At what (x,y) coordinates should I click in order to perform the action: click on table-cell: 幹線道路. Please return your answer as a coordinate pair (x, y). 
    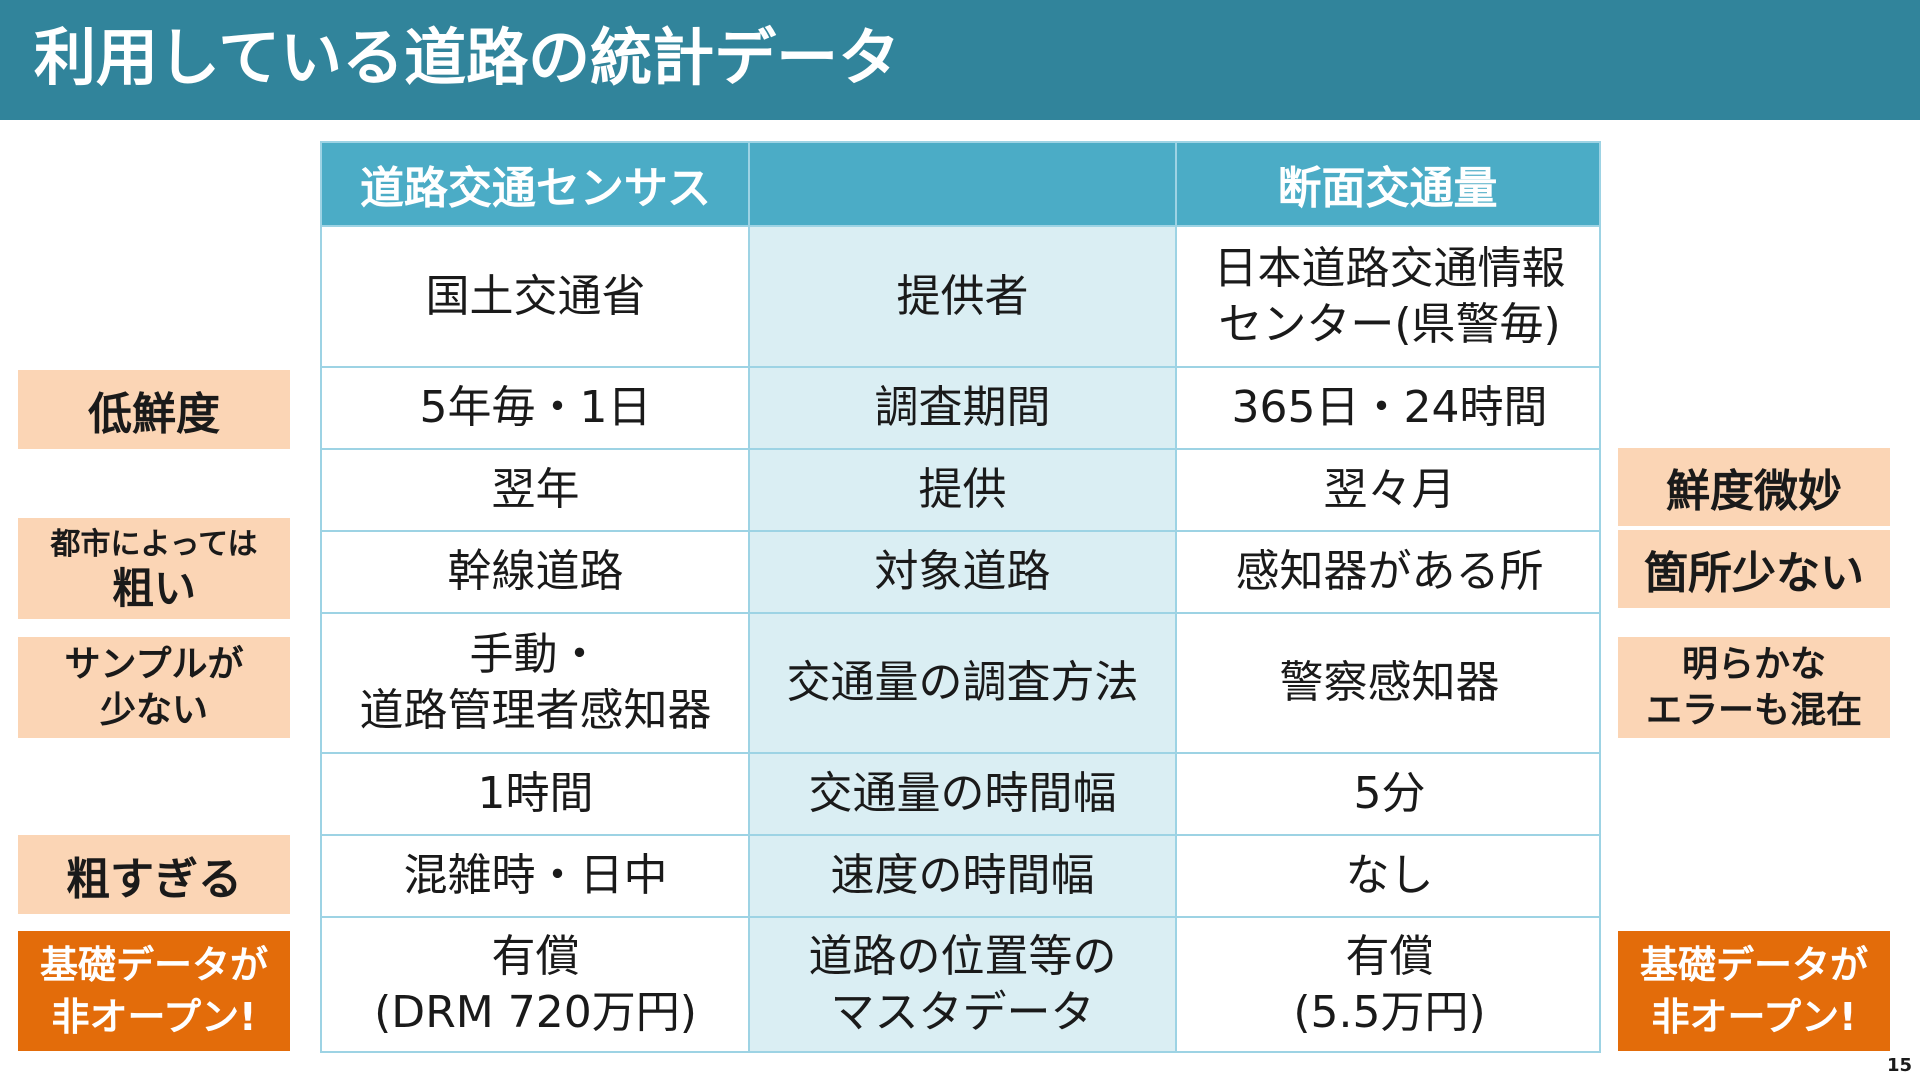
    Looking at the image, I should click on (535, 571).